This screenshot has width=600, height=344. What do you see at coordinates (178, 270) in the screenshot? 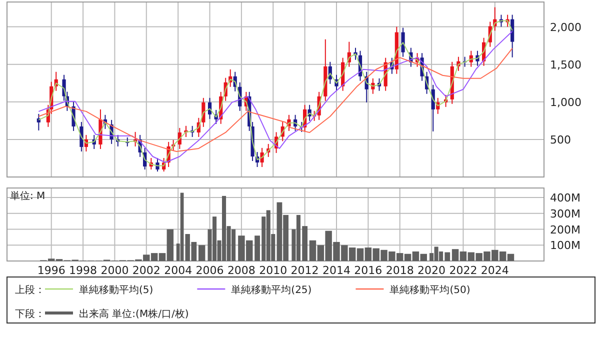
I see `x-tick-label: 2004` at bounding box center [178, 270].